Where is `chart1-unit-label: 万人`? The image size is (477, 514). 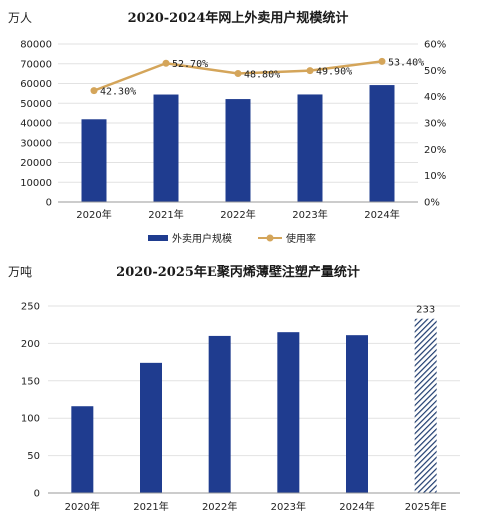
chart1-unit-label: 万人 is located at coordinates (20, 18).